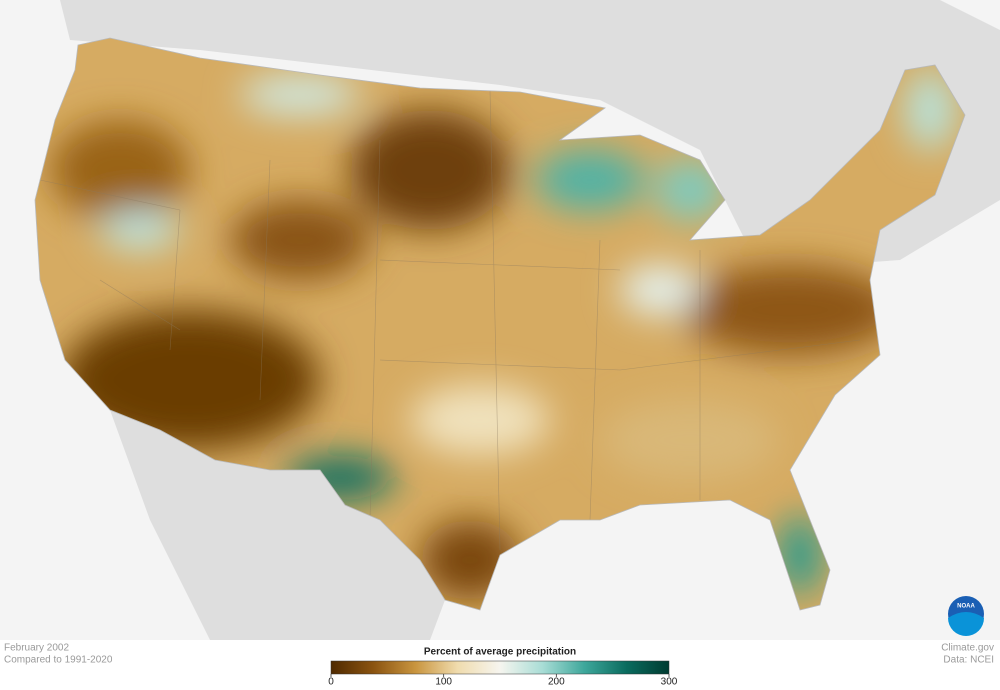 The image size is (1000, 690). What do you see at coordinates (36, 648) in the screenshot?
I see `date-label: February 2002` at bounding box center [36, 648].